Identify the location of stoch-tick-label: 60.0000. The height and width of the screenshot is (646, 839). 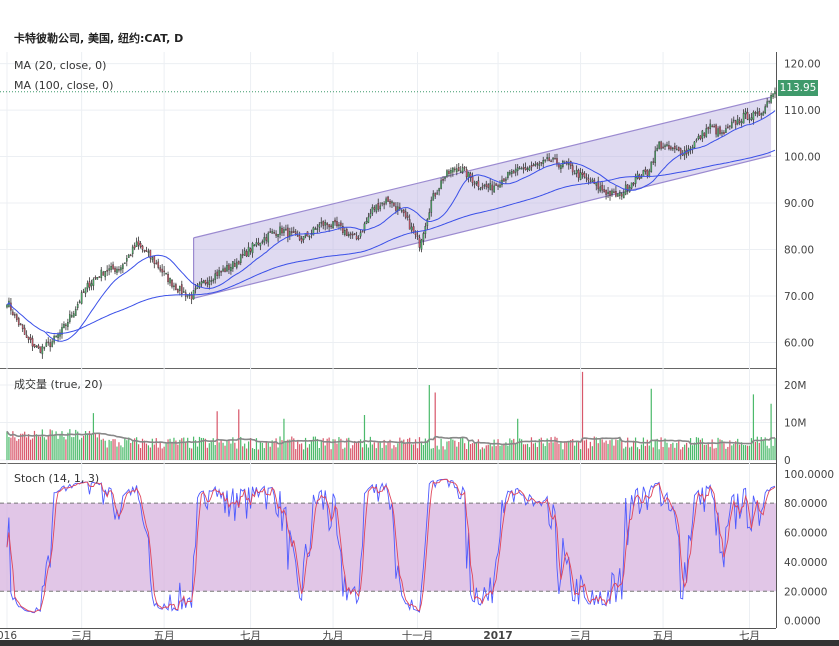
(805, 534).